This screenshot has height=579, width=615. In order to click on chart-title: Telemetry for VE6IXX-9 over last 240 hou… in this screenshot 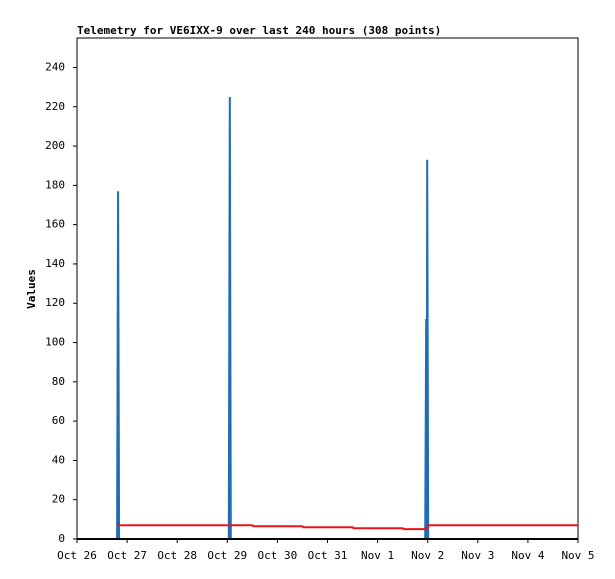, I will do `click(259, 30)`.